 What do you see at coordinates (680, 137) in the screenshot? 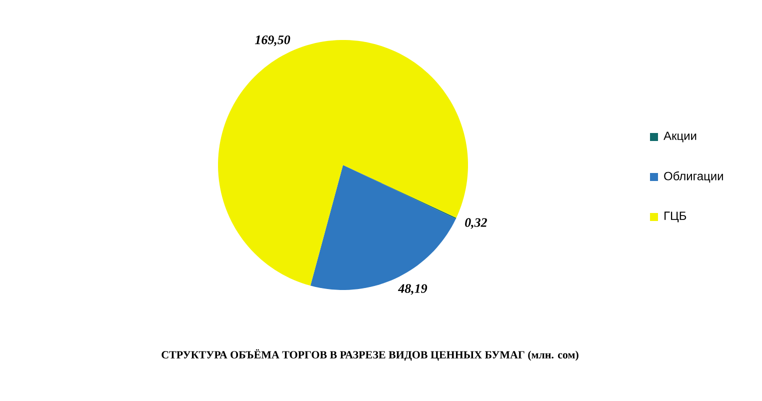
I see `legend-label: Акции` at bounding box center [680, 137].